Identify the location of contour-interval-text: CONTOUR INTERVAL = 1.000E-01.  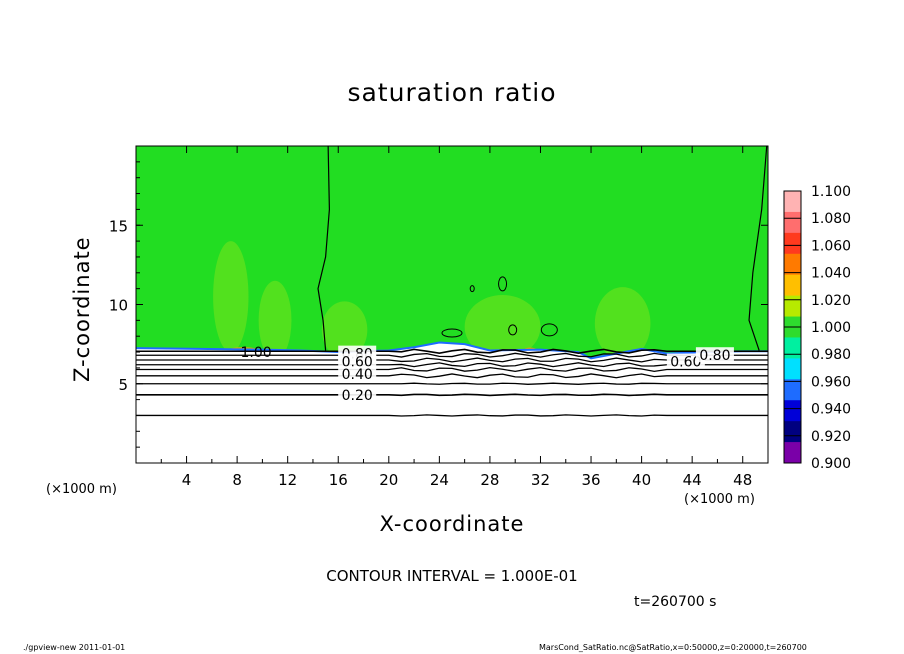
(452, 576).